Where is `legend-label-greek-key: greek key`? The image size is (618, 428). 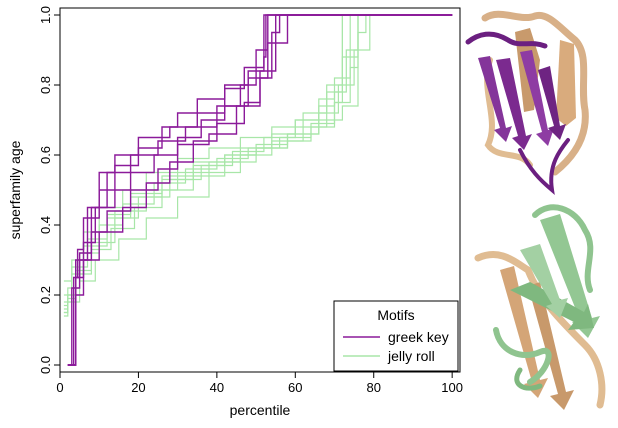
legend-label-greek-key: greek key is located at coordinates (418, 337).